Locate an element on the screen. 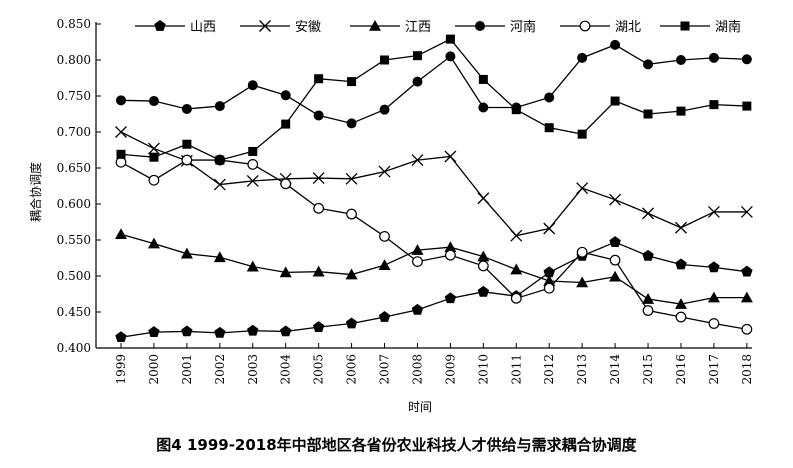 The height and width of the screenshot is (468, 793). legend-label: 山西 is located at coordinates (203, 27).